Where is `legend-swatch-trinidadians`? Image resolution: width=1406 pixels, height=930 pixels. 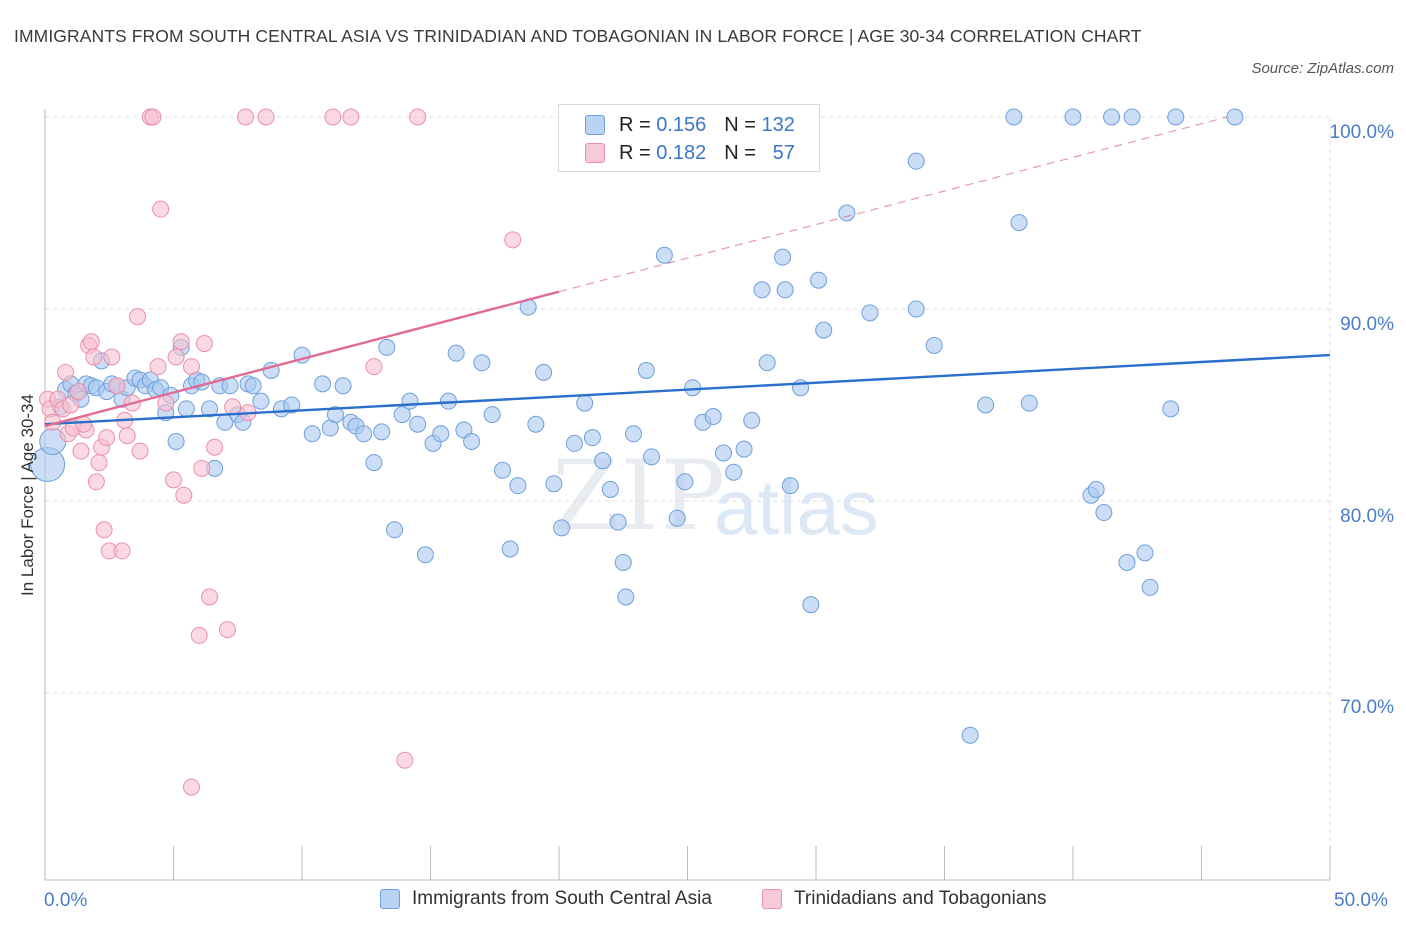
legend-swatch-trinidadians is located at coordinates (772, 899).